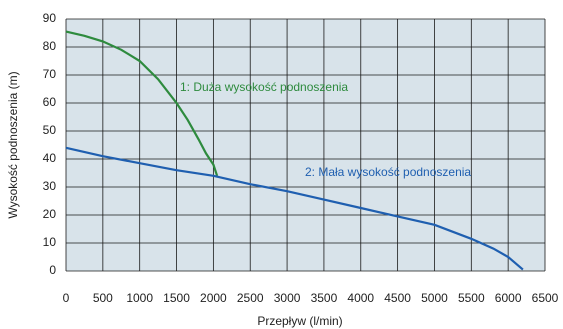 The image size is (563, 329). What do you see at coordinates (50, 18) in the screenshot?
I see `y-tick-label: 90` at bounding box center [50, 18].